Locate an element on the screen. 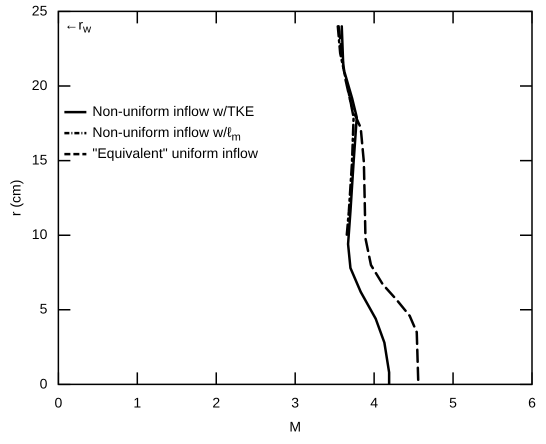 This screenshot has width=546, height=444. y-axis-title: r (cm) is located at coordinates (15, 198).